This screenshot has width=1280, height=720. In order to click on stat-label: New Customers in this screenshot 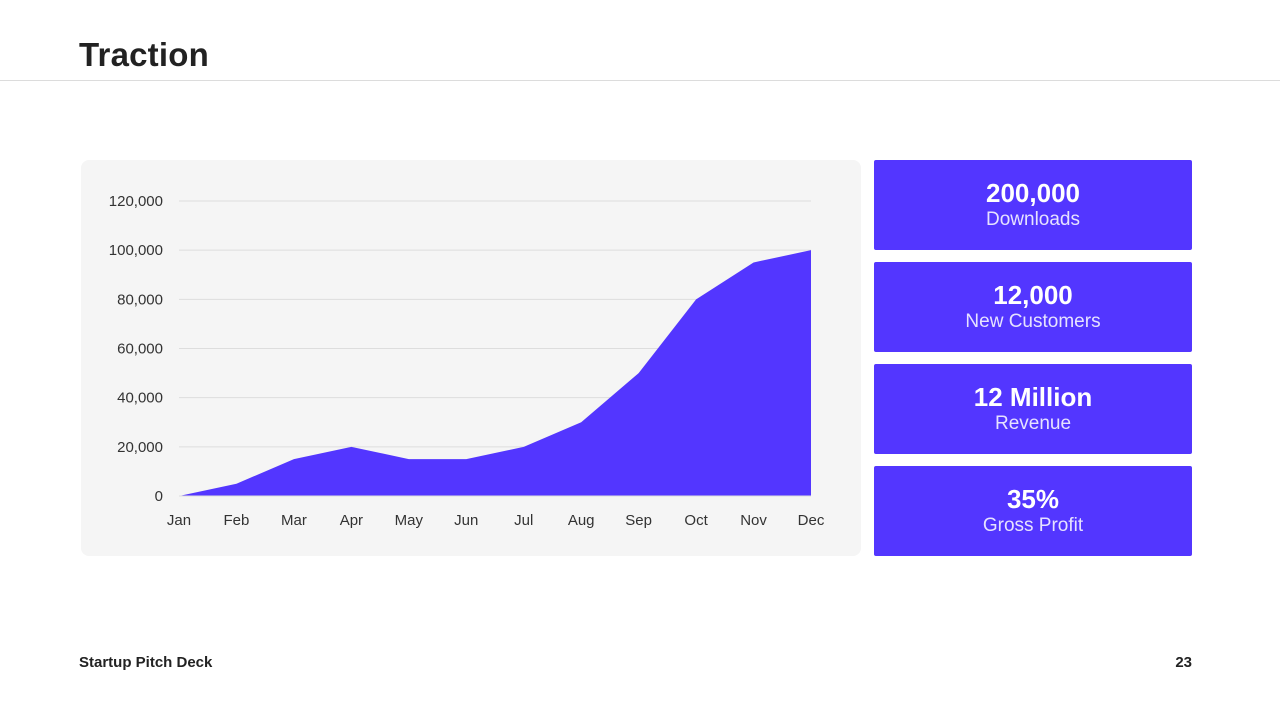, I will do `click(1033, 321)`.